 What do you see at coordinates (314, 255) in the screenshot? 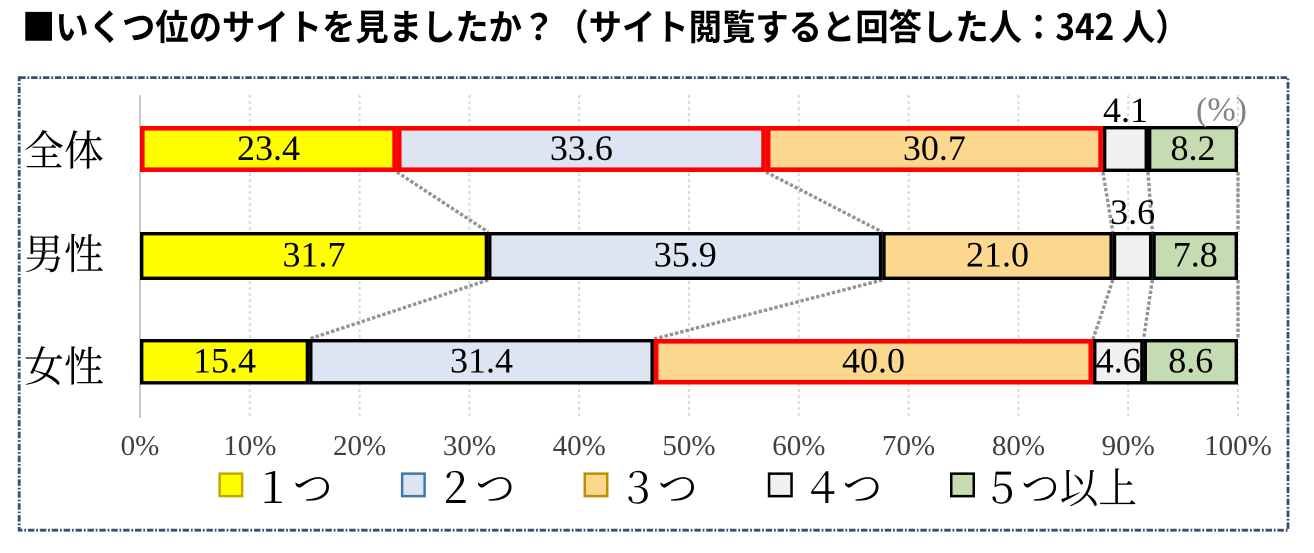
I see `svg-text: 31.7` at bounding box center [314, 255].